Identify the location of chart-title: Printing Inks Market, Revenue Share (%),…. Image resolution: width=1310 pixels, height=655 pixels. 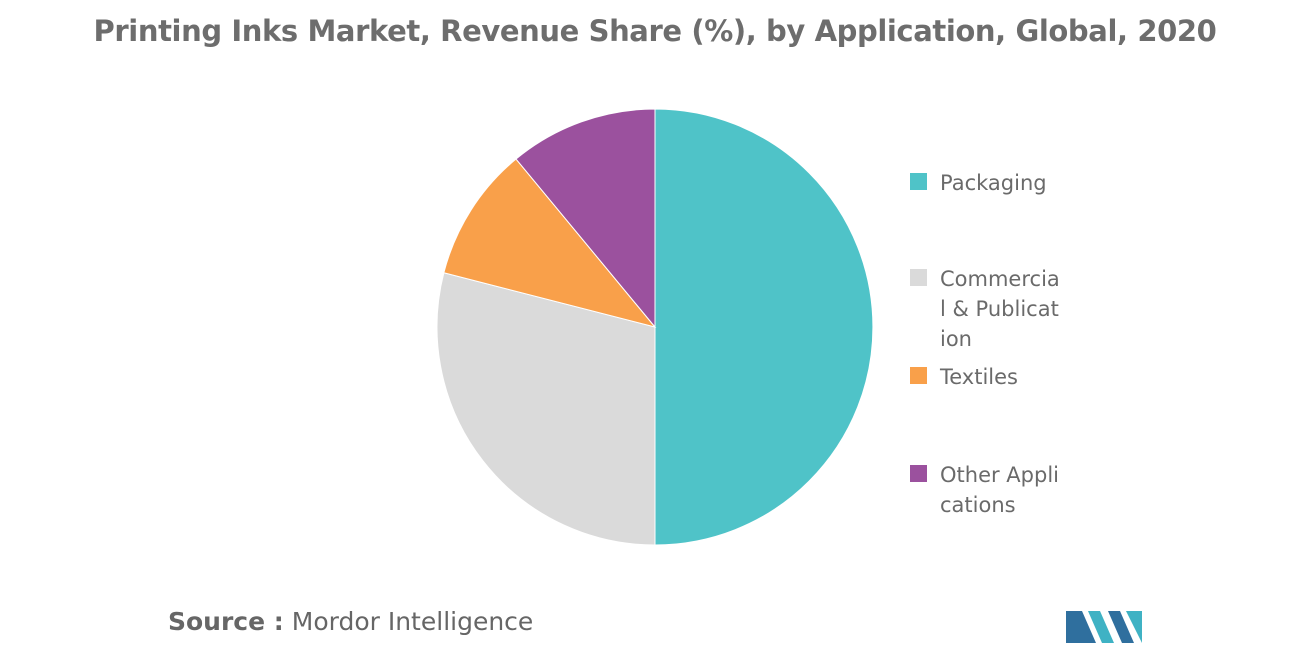
(655, 31).